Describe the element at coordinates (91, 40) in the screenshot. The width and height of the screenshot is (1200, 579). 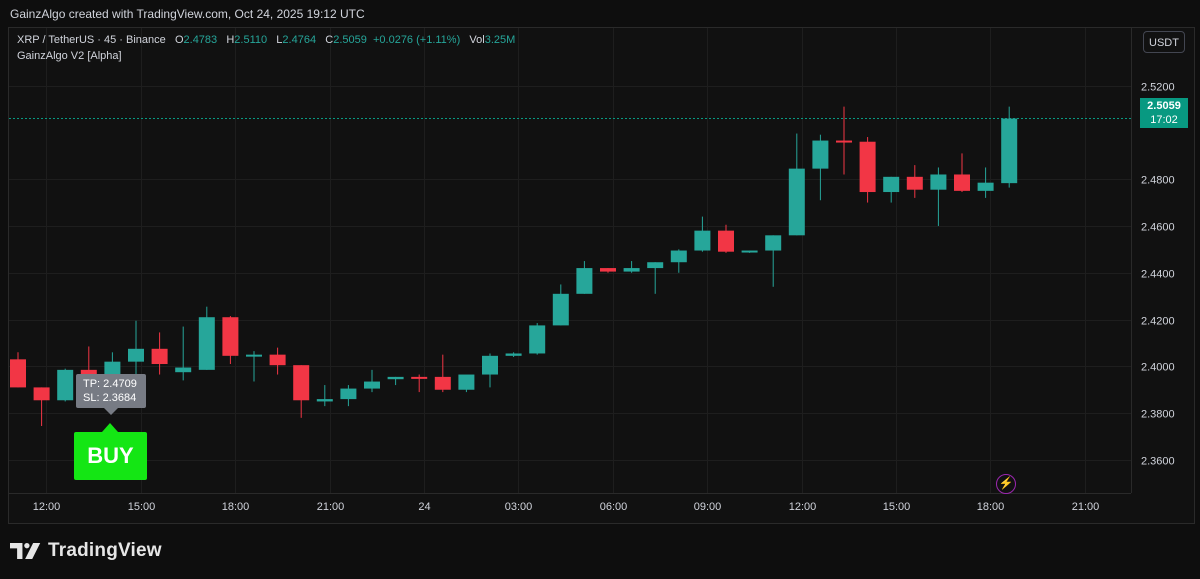
I see `symbol-label: XRP / TetherUS · 45 · Binance` at that location.